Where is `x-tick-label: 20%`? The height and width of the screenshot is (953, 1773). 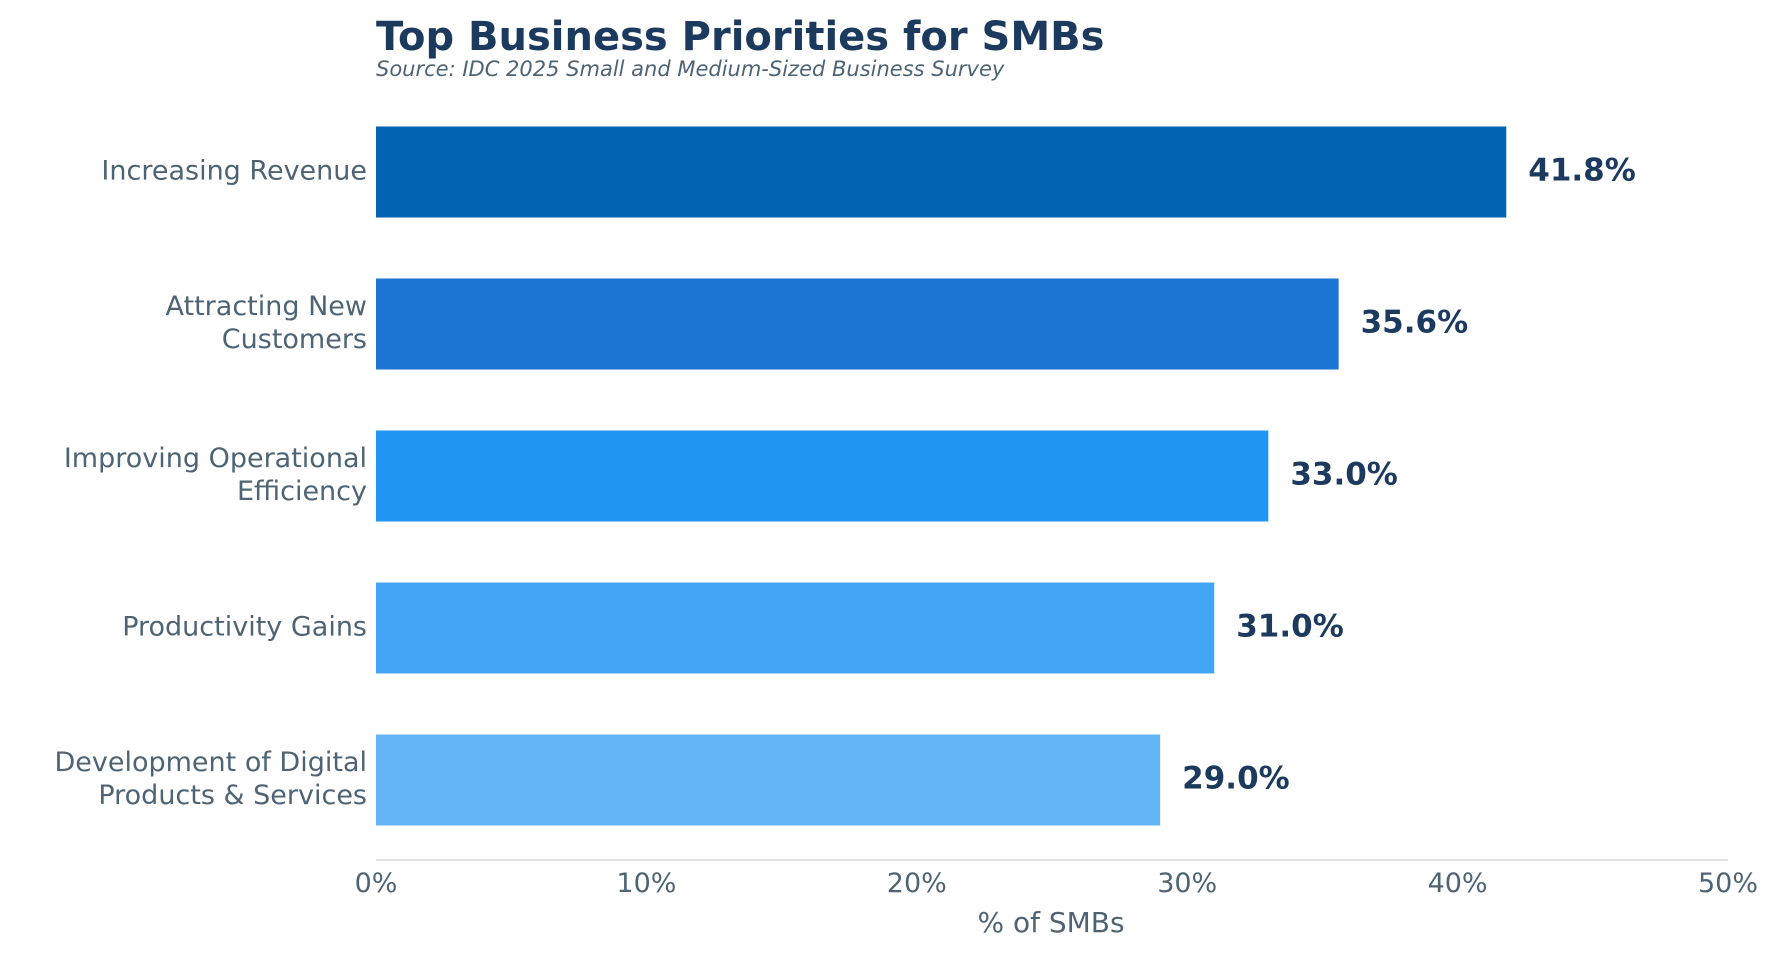
x-tick-label: 20% is located at coordinates (917, 883).